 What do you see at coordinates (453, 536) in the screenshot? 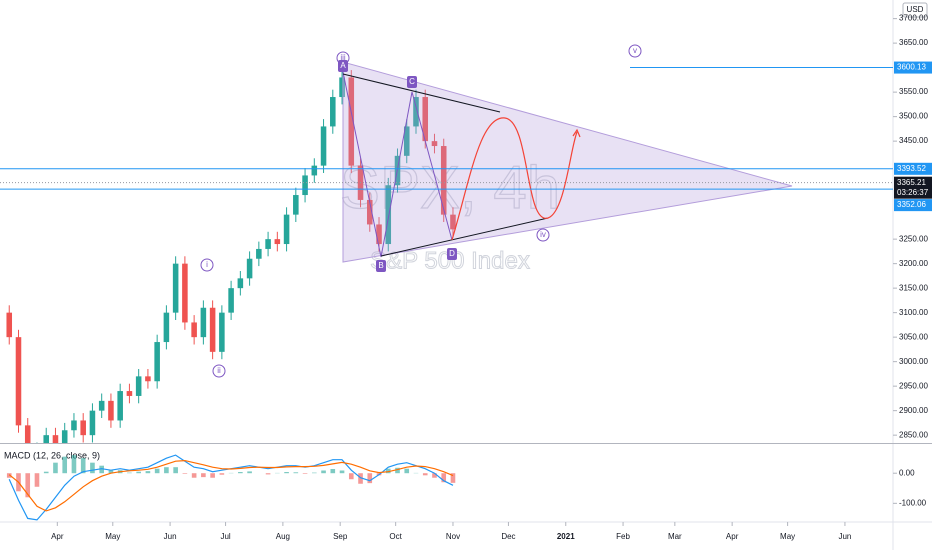
I see `x-tick-label: Nov` at bounding box center [453, 536].